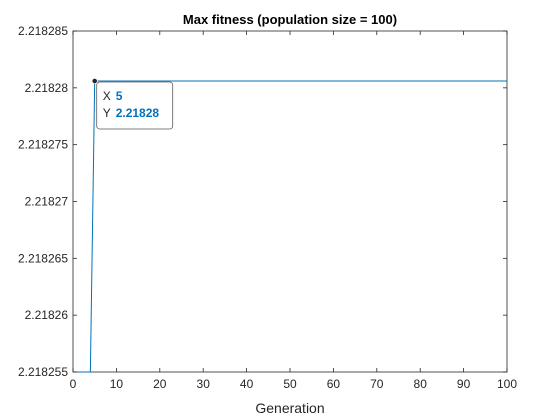  What do you see at coordinates (47, 202) in the screenshot?
I see `y-tick-label: 2.21827` at bounding box center [47, 202].